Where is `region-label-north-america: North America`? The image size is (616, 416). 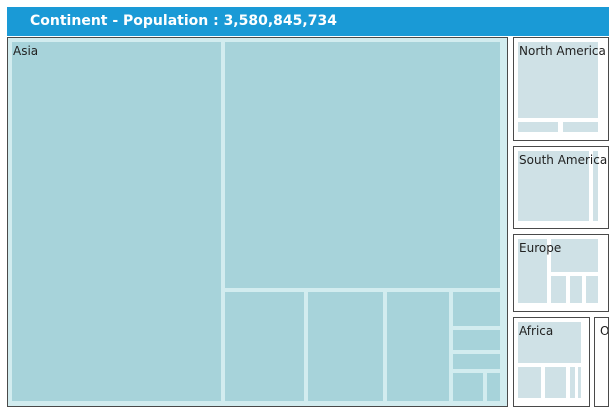
region-label-north-america: North America is located at coordinates (562, 51).